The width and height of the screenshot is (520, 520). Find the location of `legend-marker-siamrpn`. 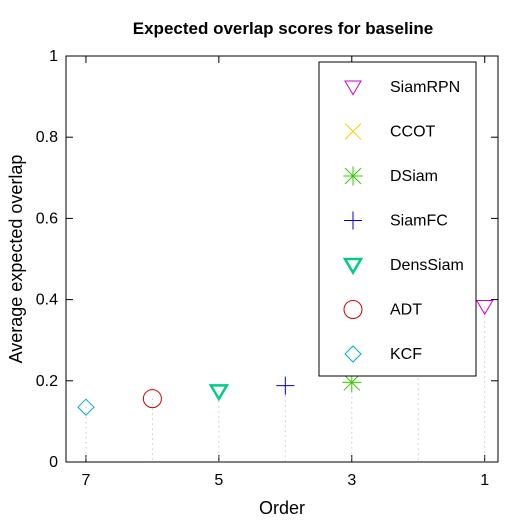

legend-marker-siamrpn is located at coordinates (353, 88).